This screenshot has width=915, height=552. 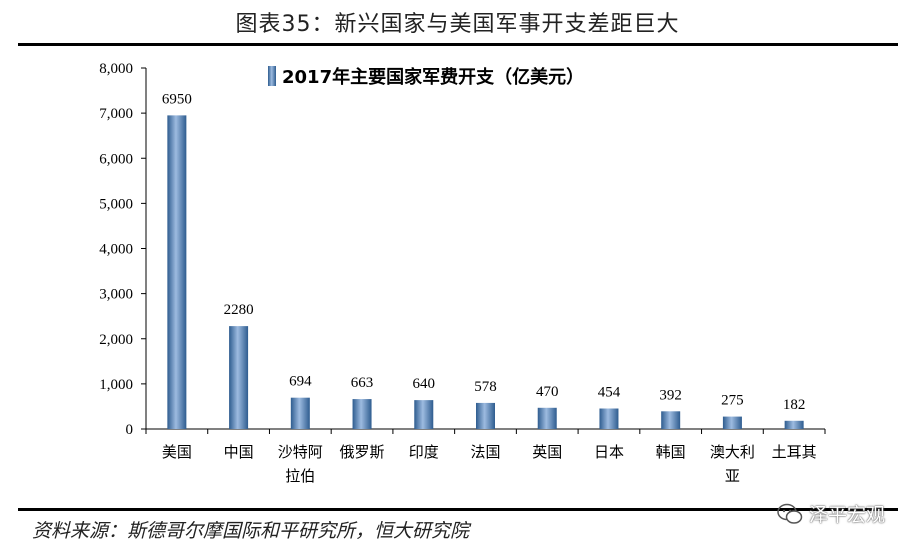 I want to click on data-label: 6950, so click(x=177, y=99).